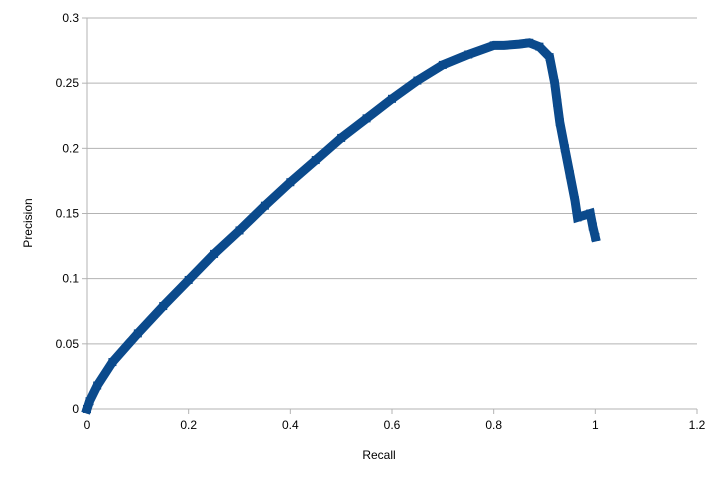  I want to click on x-tick-labels: 0 0.2 0.4 0.6 0.8 1 1.2, so click(395, 425).